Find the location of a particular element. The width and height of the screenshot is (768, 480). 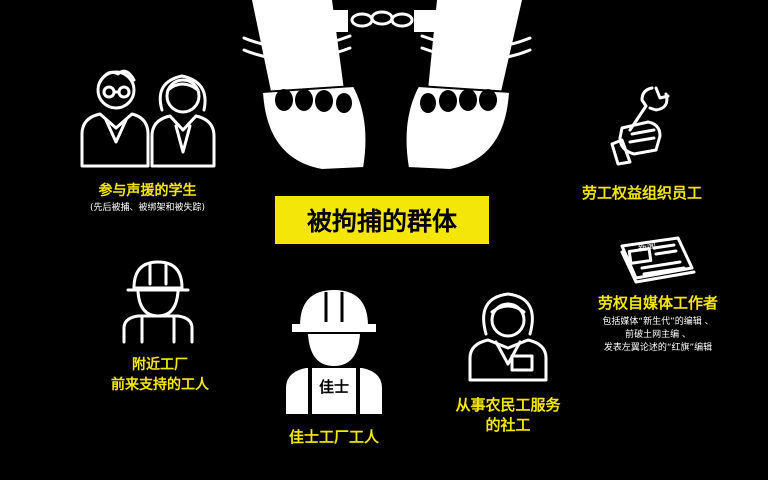

students-icon is located at coordinates (148, 118).